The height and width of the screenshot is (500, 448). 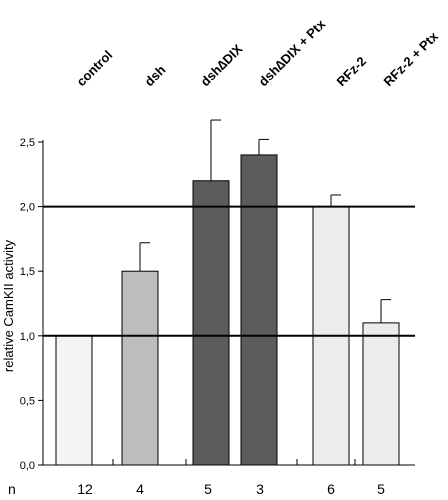 What do you see at coordinates (222, 65) in the screenshot?
I see `category-label: dsh∆DIX` at bounding box center [222, 65].